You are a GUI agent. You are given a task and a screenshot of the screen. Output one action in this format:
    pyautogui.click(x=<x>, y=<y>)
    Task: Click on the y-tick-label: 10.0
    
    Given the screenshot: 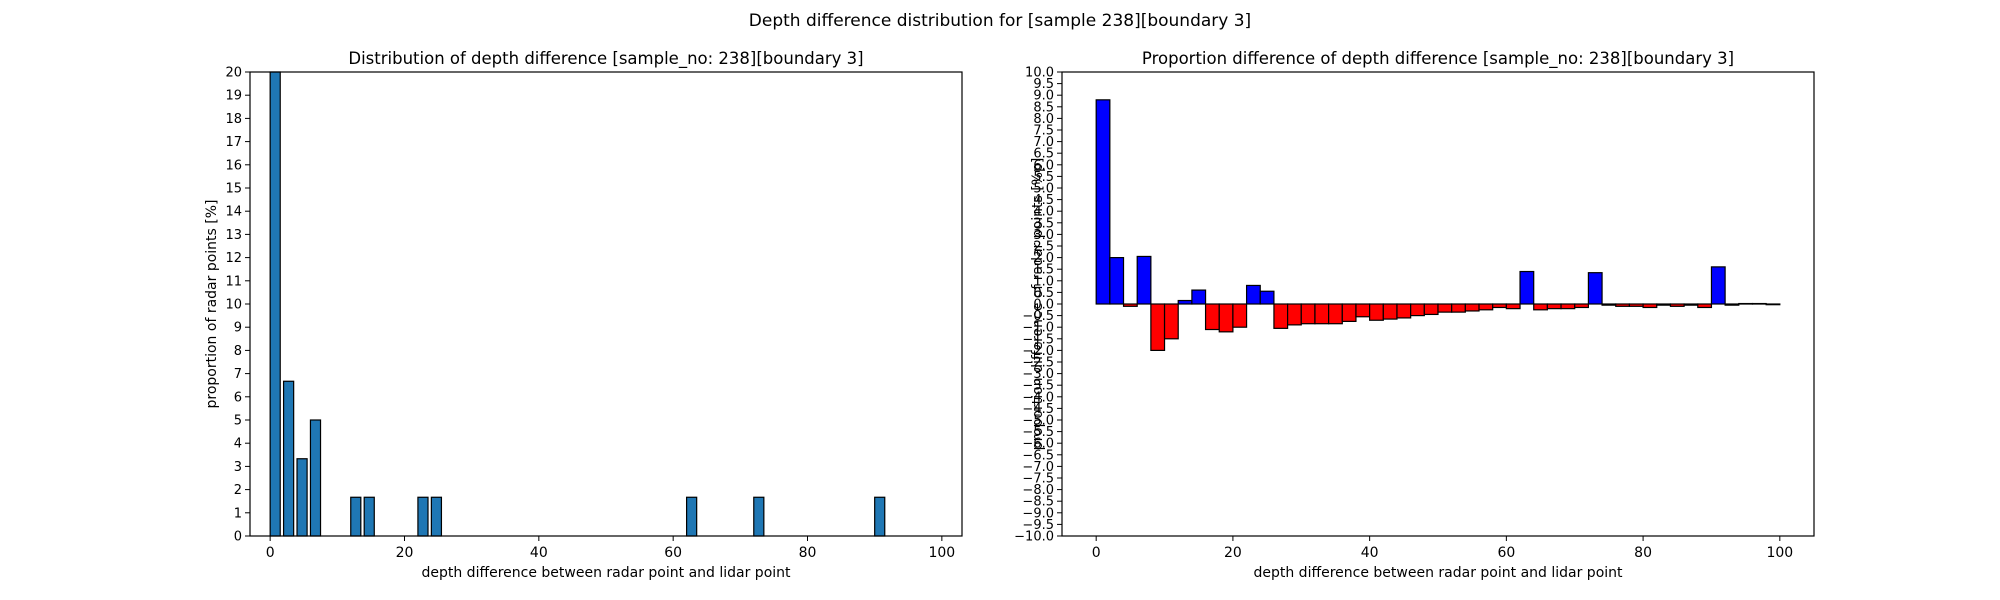 What is the action you would take?
    pyautogui.click(x=1039, y=73)
    